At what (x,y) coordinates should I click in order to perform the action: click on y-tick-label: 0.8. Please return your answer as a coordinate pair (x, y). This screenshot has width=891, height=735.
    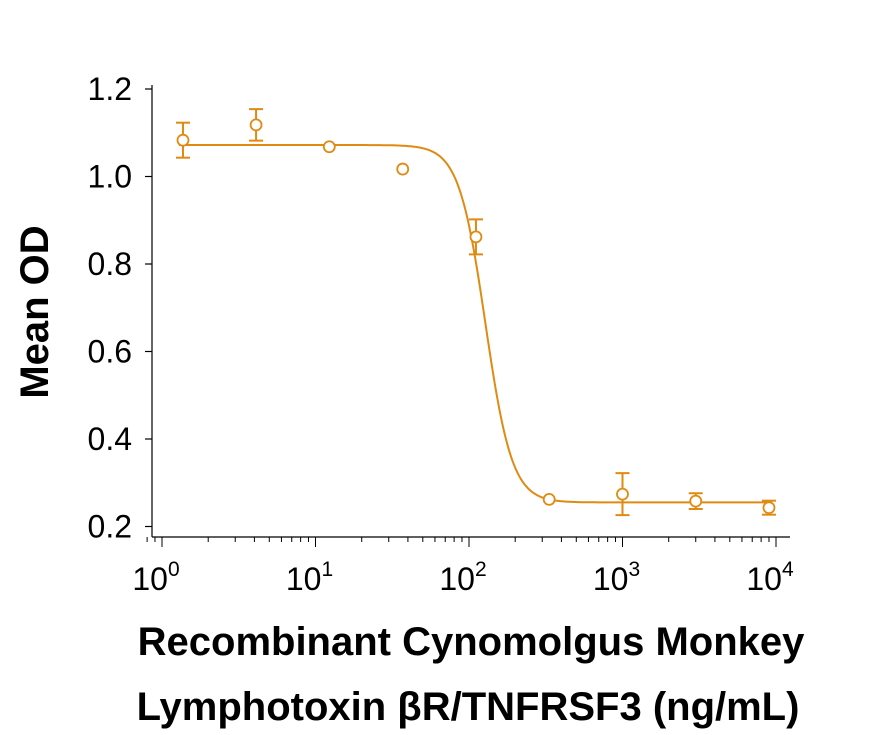
    Looking at the image, I should click on (110, 264).